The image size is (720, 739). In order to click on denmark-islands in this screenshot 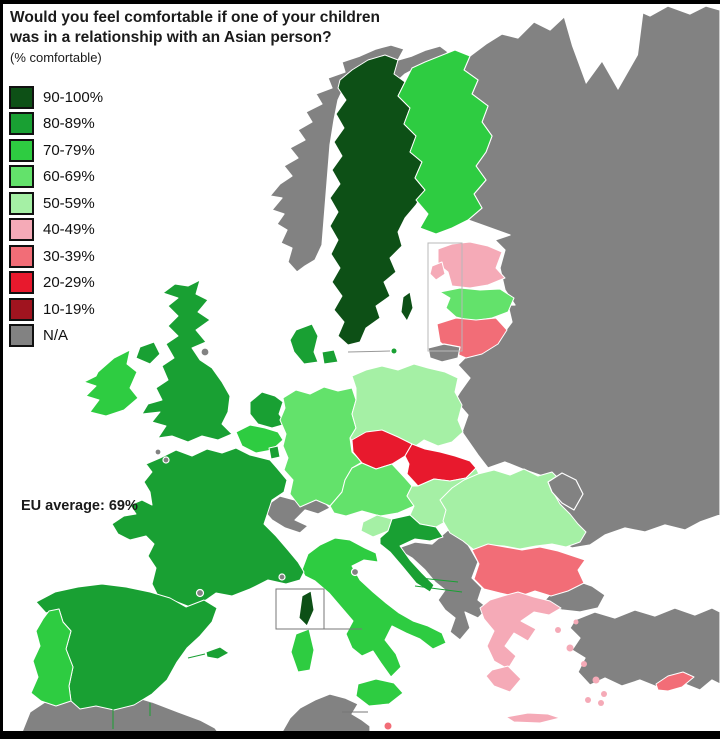, I will do `click(330, 357)`.